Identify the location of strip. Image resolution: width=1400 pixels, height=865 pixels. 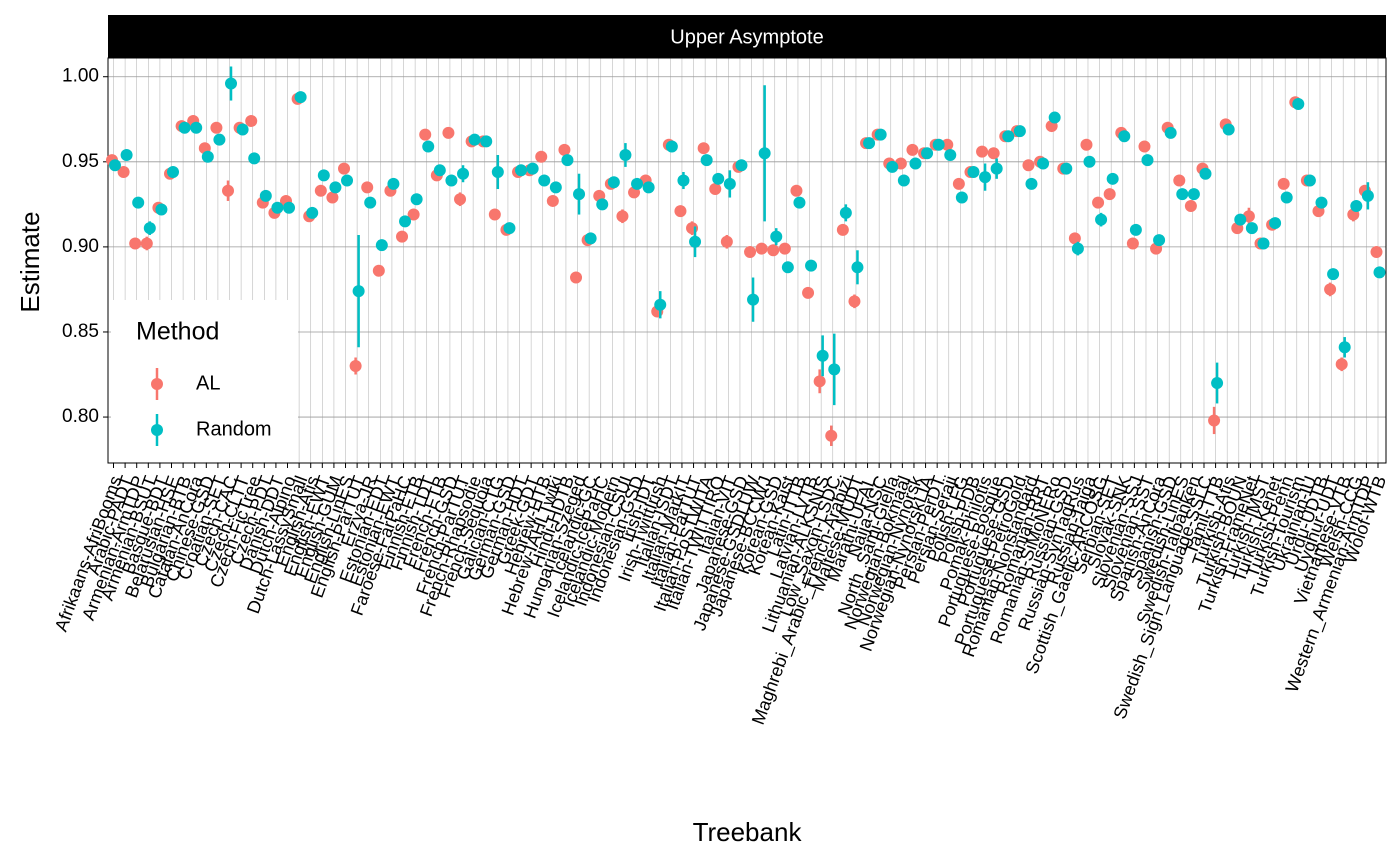
(747, 36).